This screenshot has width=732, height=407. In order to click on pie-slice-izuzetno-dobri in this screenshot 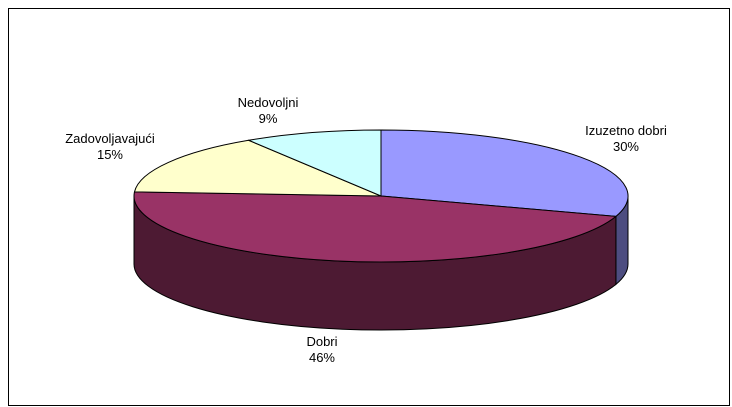, I will do `click(504, 173)`.